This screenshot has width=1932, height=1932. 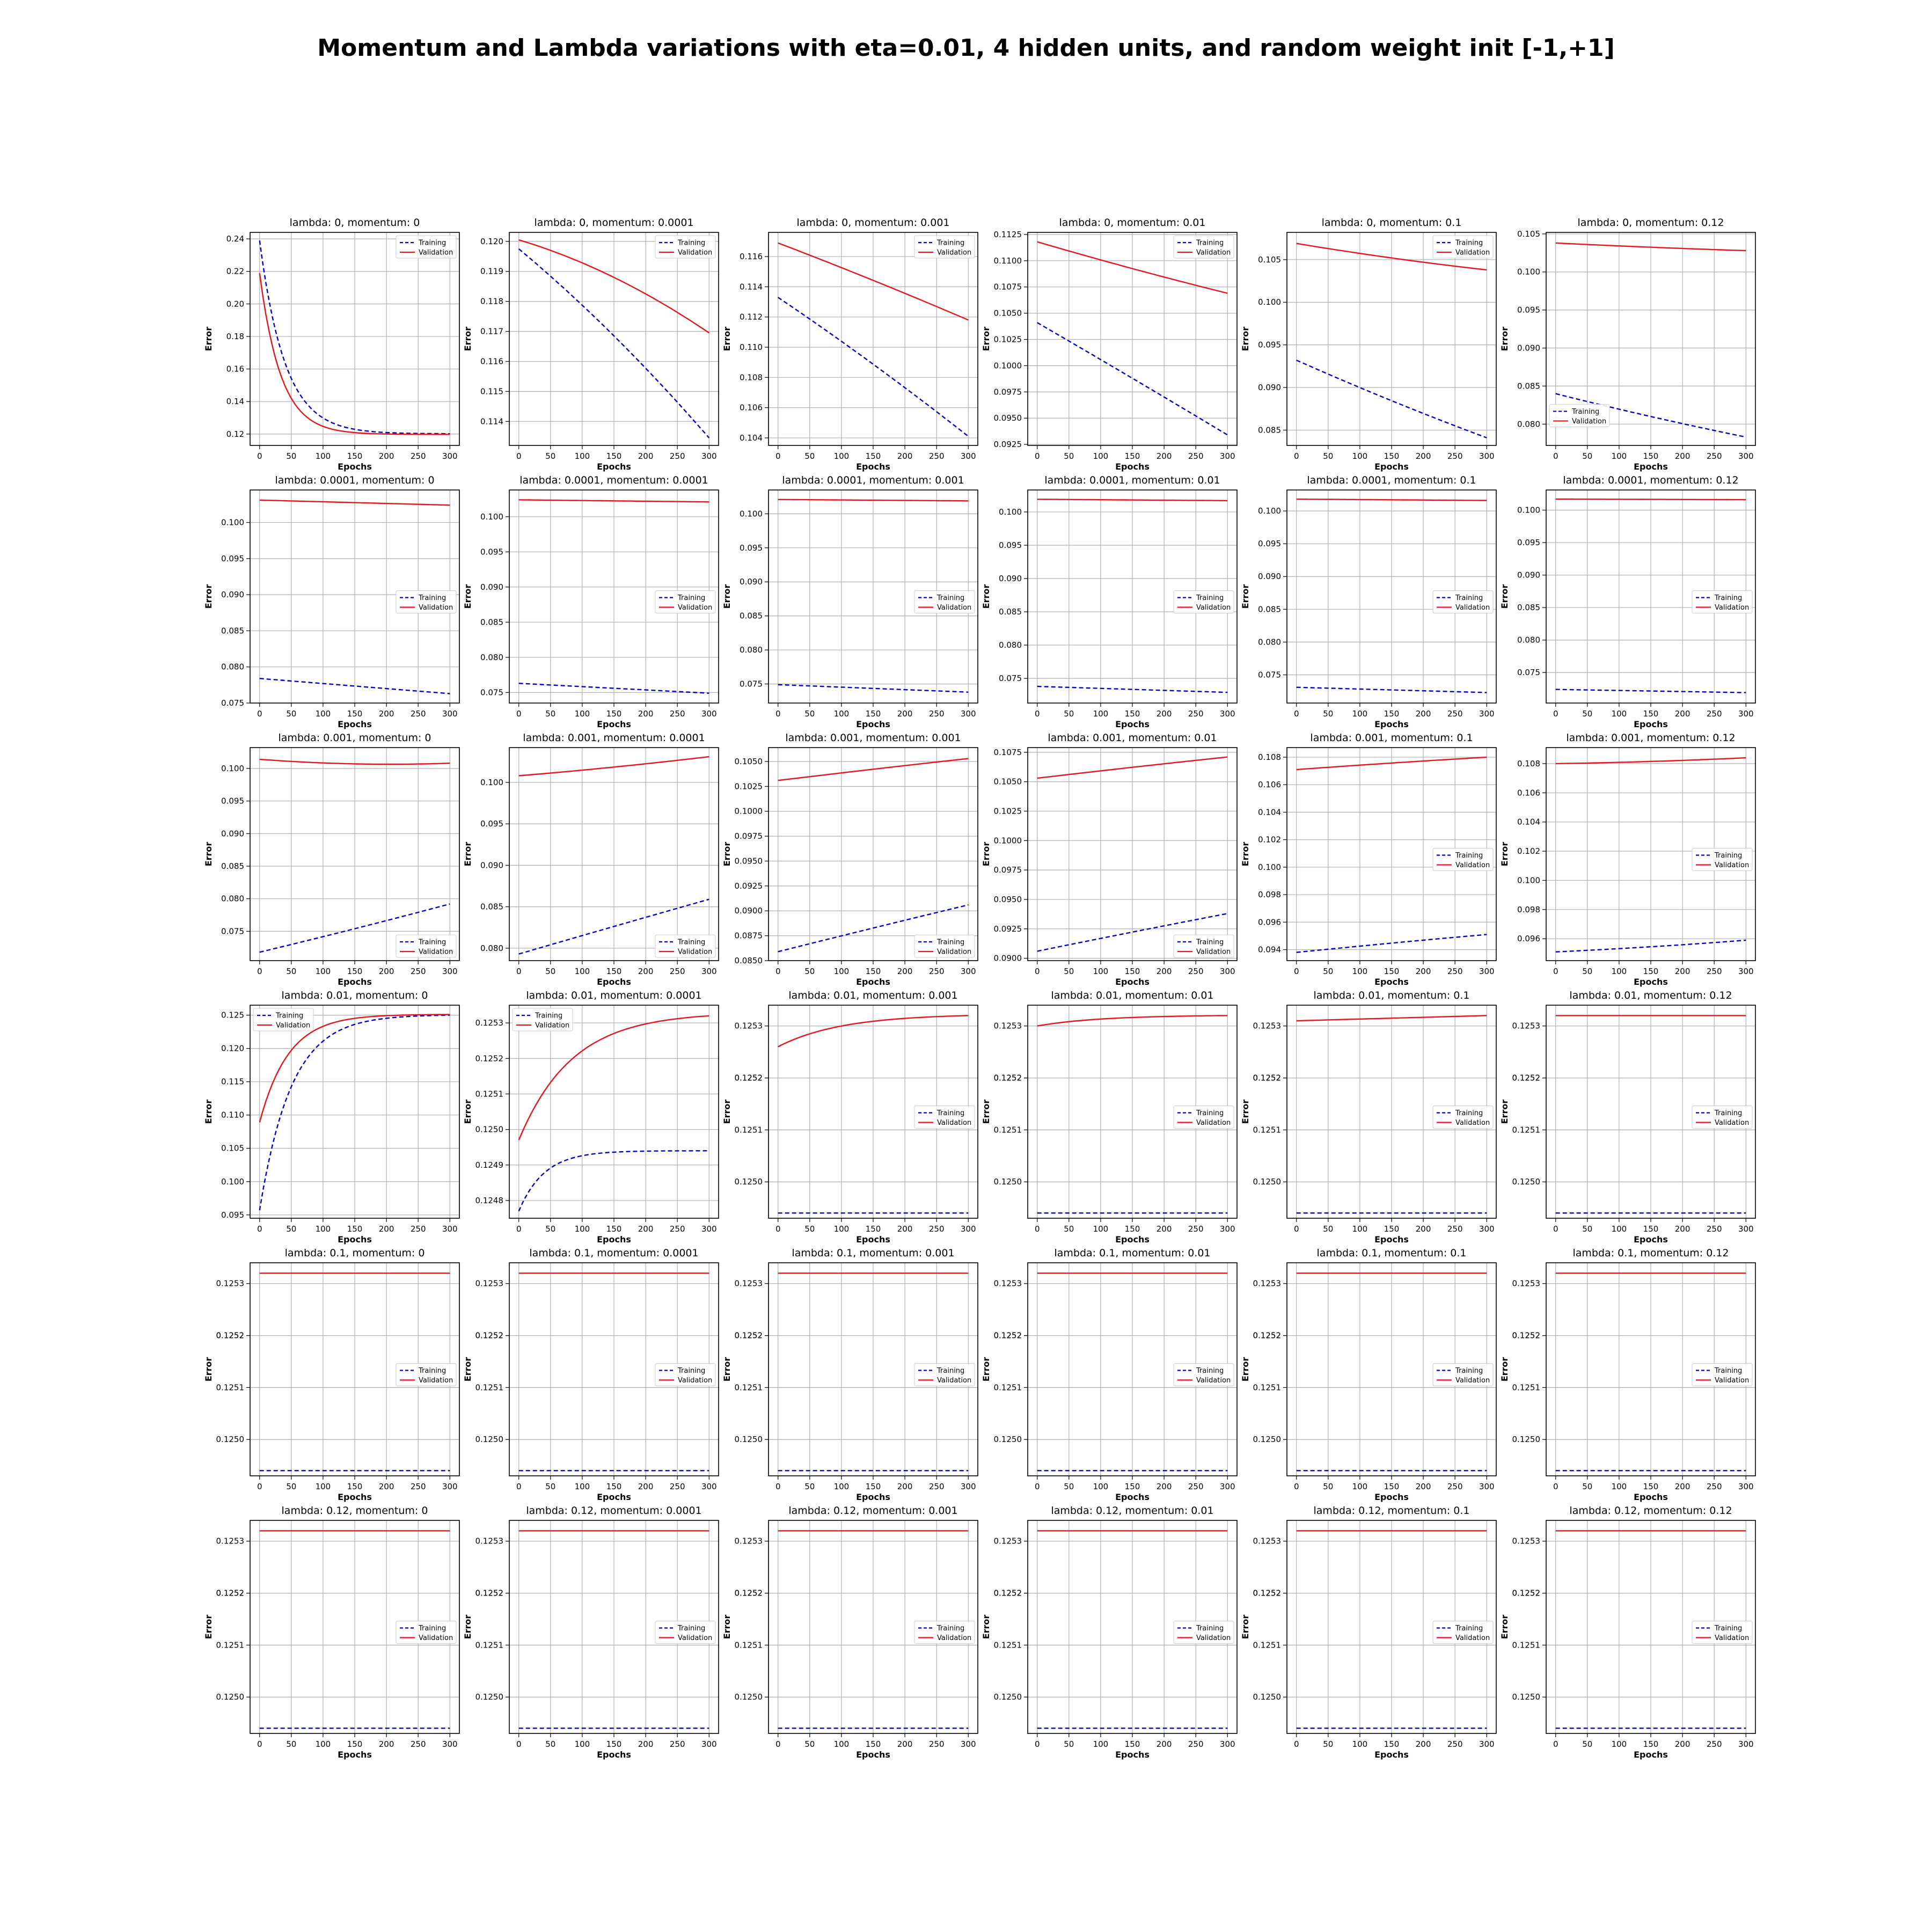 What do you see at coordinates (235, 239) in the screenshot?
I see `y-tick-label: 0.24` at bounding box center [235, 239].